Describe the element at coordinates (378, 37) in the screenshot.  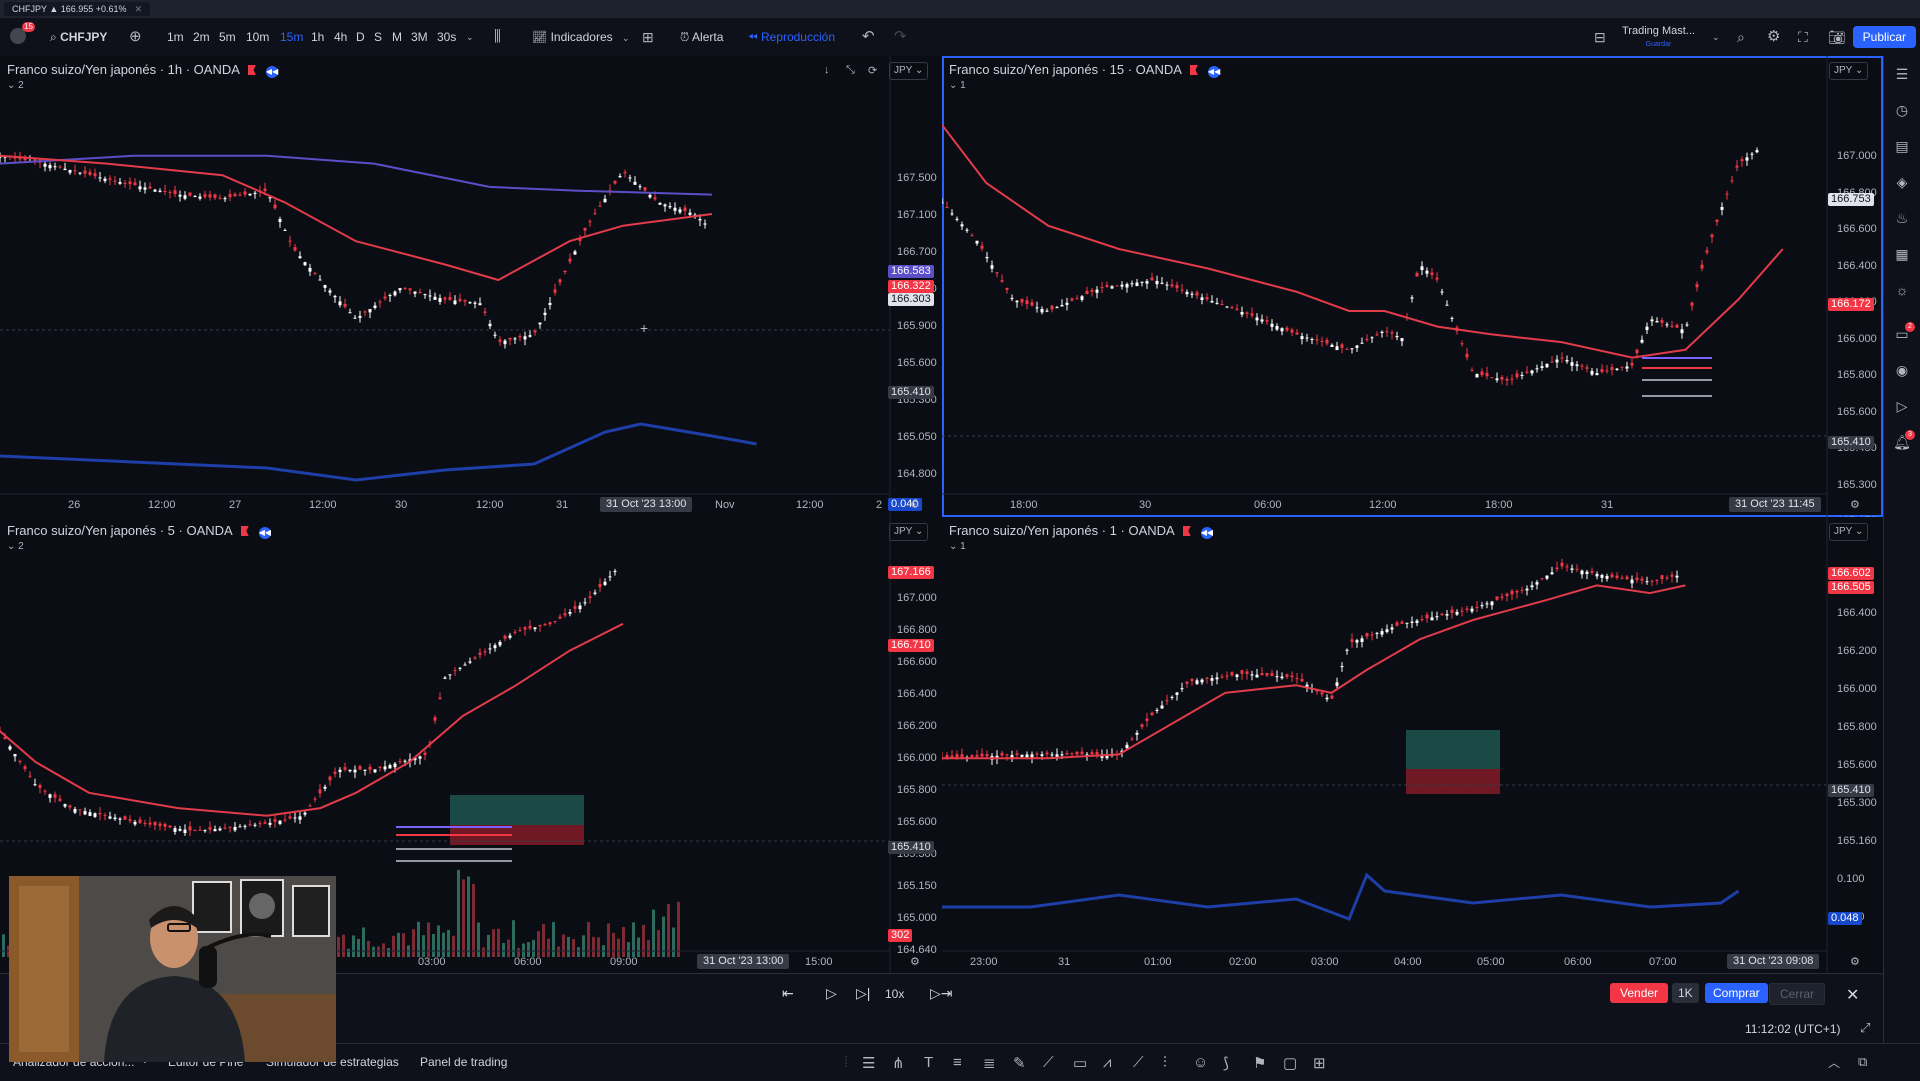
I see `interval-s: S` at that location.